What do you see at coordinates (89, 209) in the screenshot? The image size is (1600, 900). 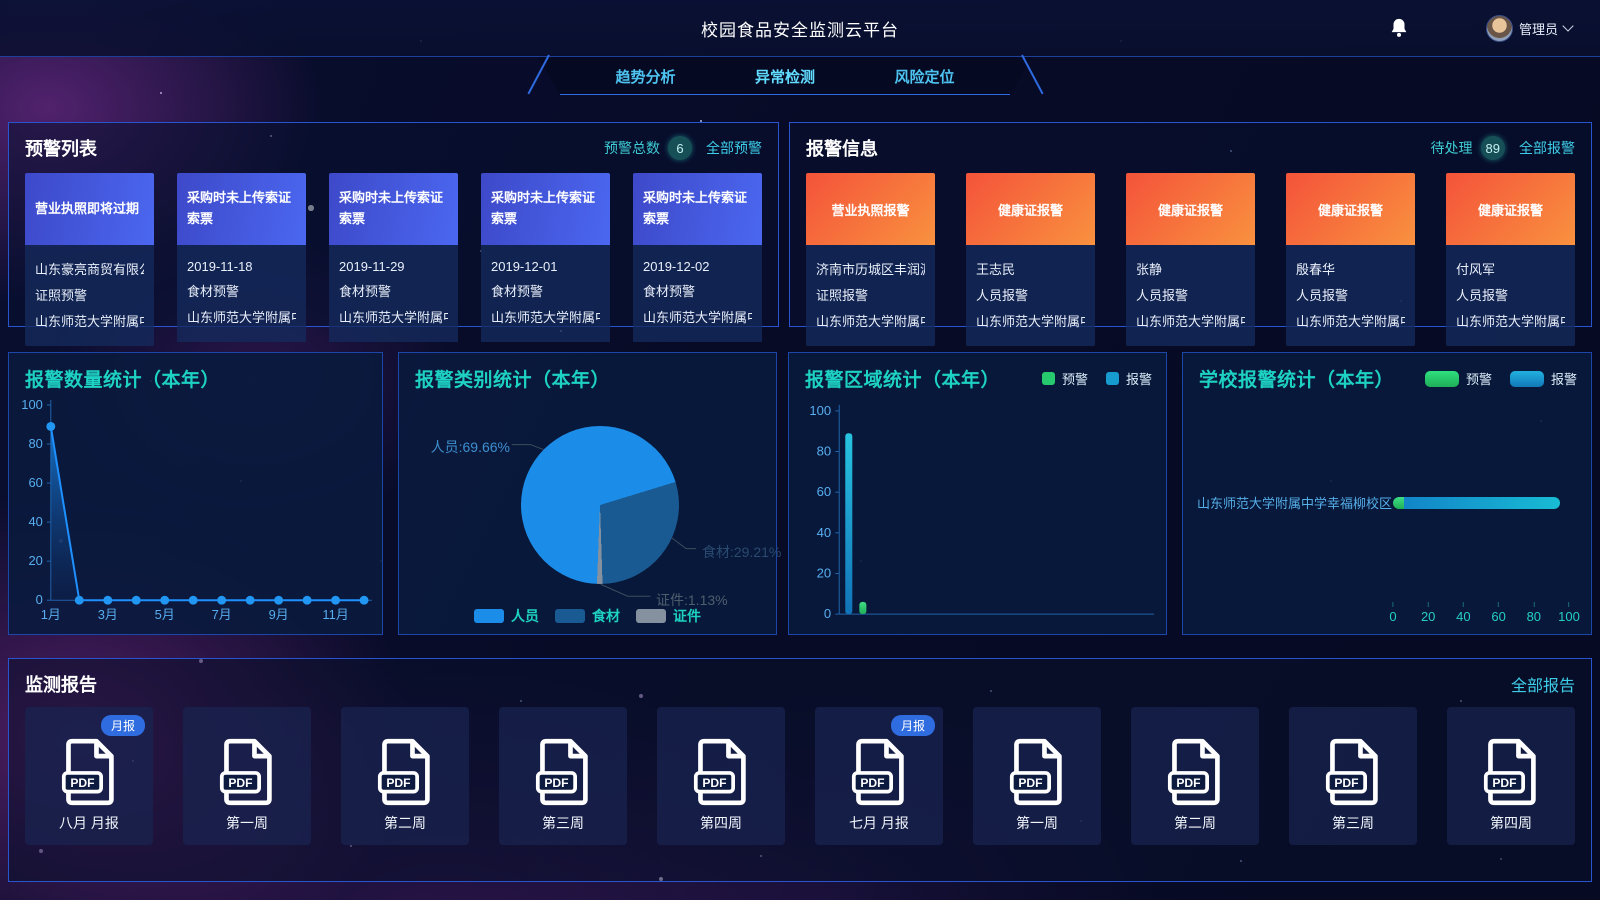 I see `warning-card-title: 营业执照即将过期` at bounding box center [89, 209].